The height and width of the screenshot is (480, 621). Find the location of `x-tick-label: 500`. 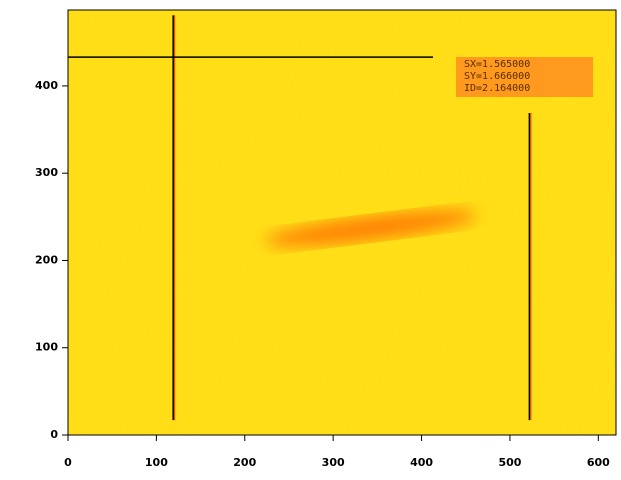

x-tick-label: 500 is located at coordinates (509, 462).